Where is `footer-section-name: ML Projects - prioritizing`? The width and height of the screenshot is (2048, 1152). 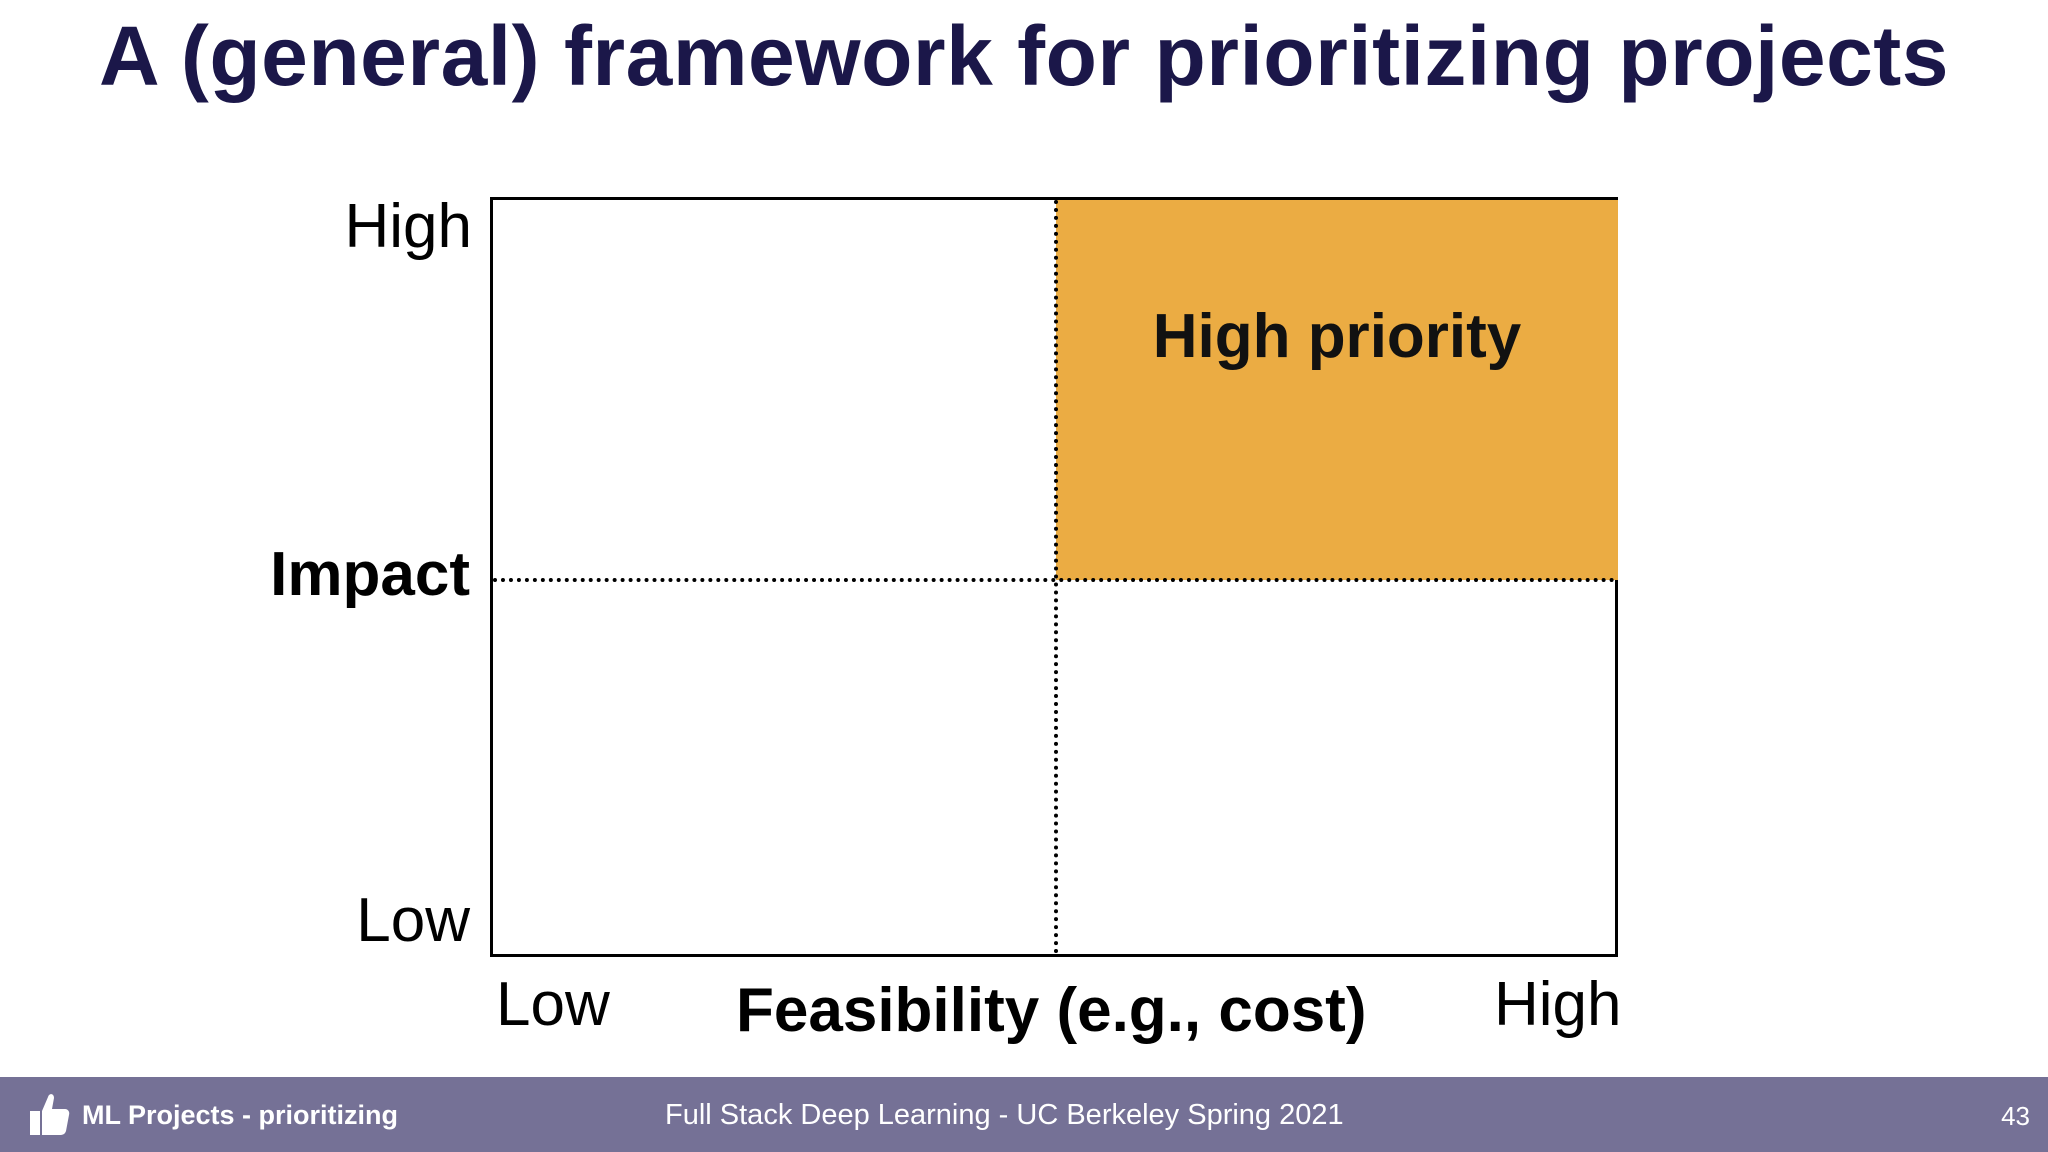 footer-section-name: ML Projects - prioritizing is located at coordinates (240, 1115).